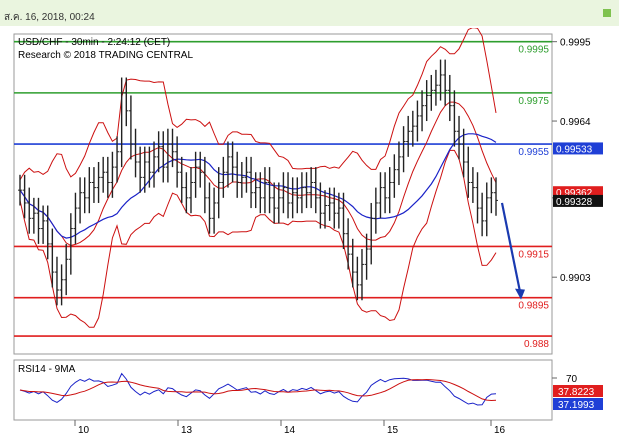  Describe the element at coordinates (309, 13) in the screenshot. I see `top-bar: ส.ค. 16, 2018, 00:24` at that location.